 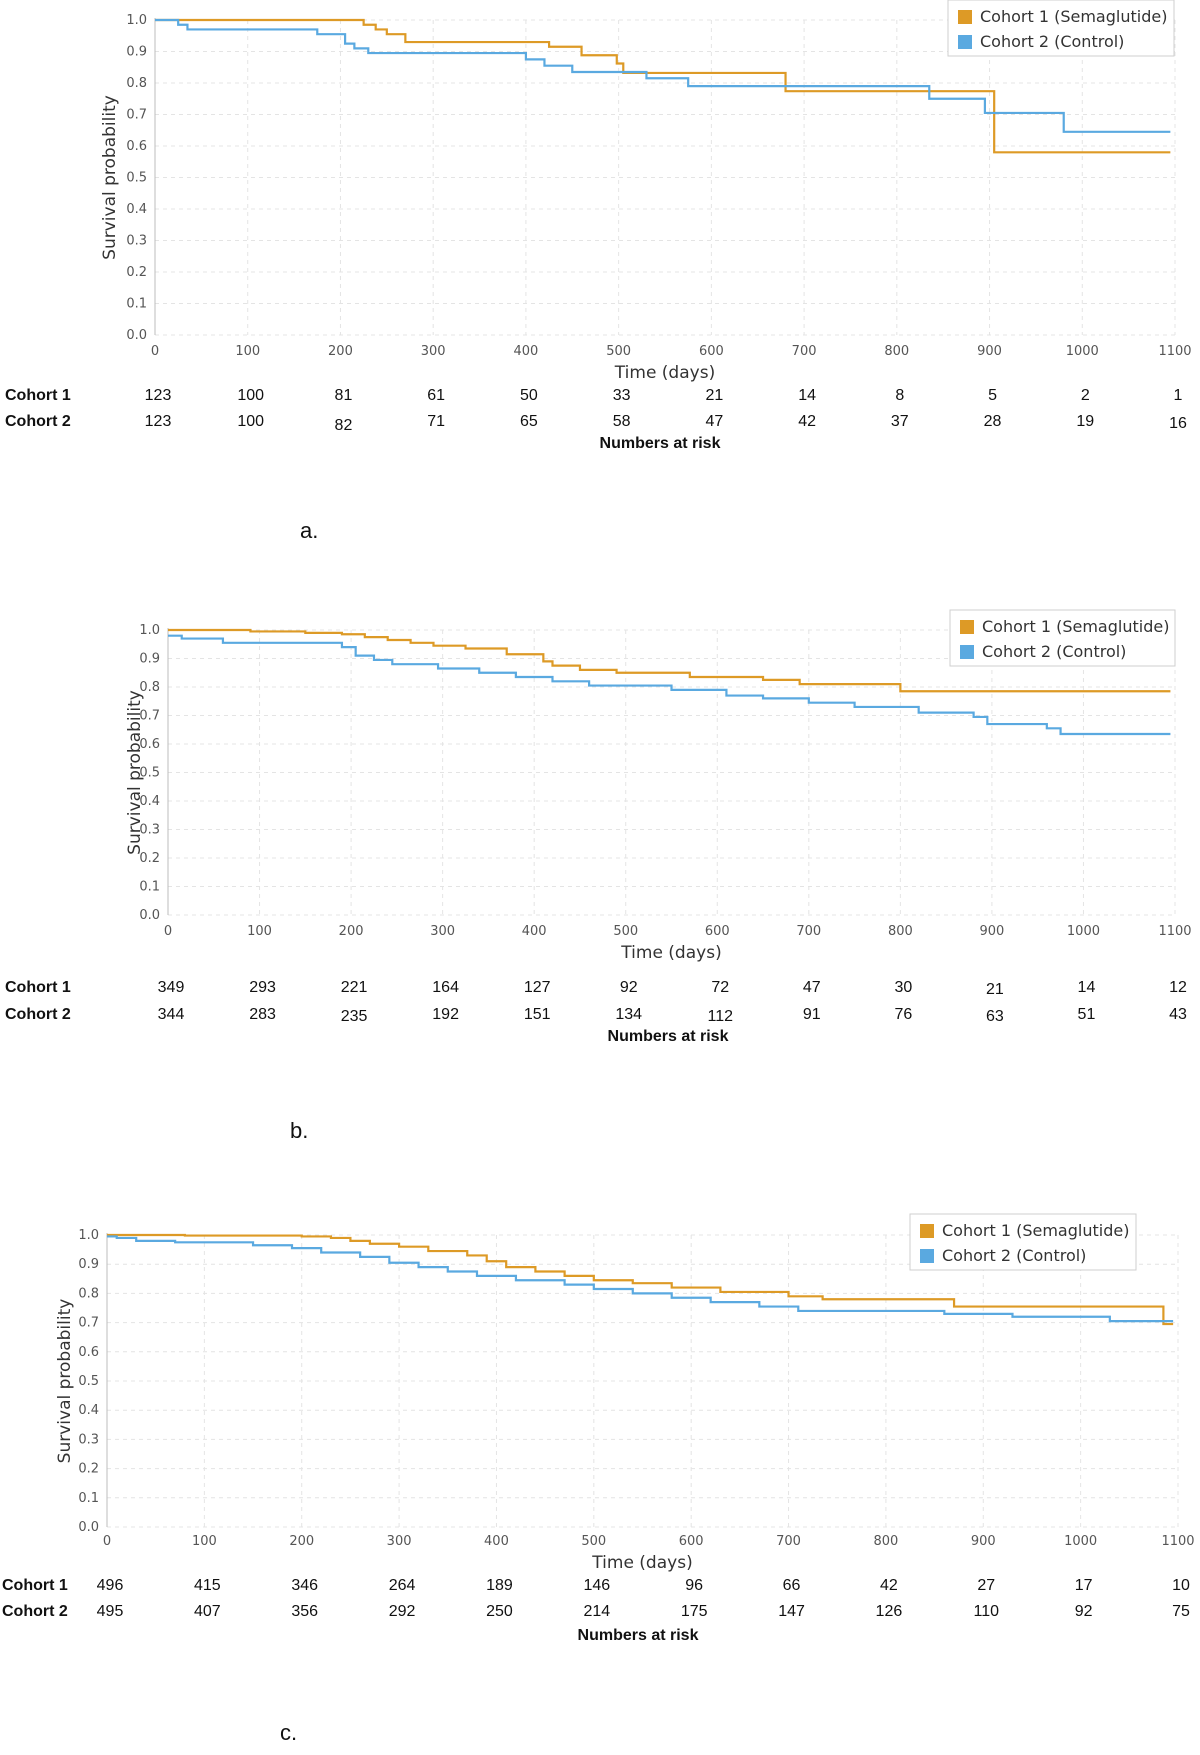 I want to click on risk-count: 134, so click(x=628, y=1014).